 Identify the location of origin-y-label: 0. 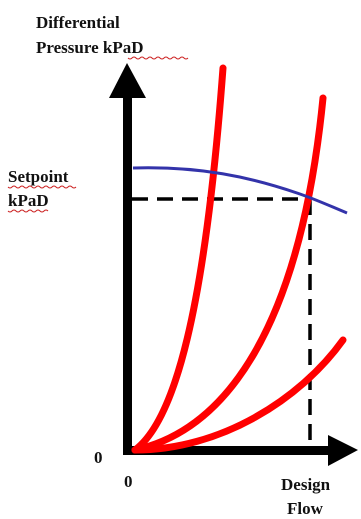
(98, 457).